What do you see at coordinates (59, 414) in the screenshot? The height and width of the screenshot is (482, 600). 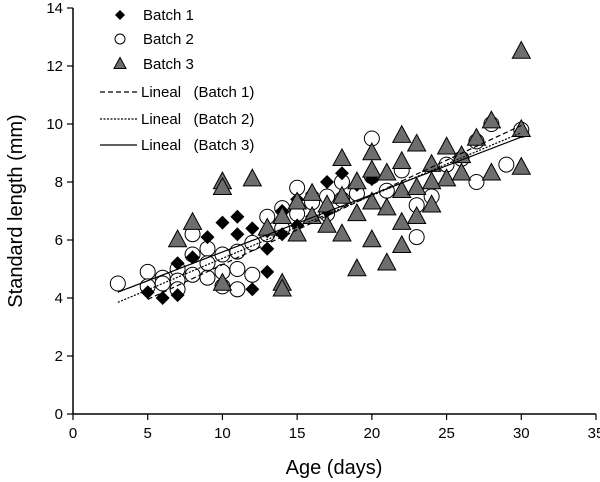 I see `y-tick-label: 0` at bounding box center [59, 414].